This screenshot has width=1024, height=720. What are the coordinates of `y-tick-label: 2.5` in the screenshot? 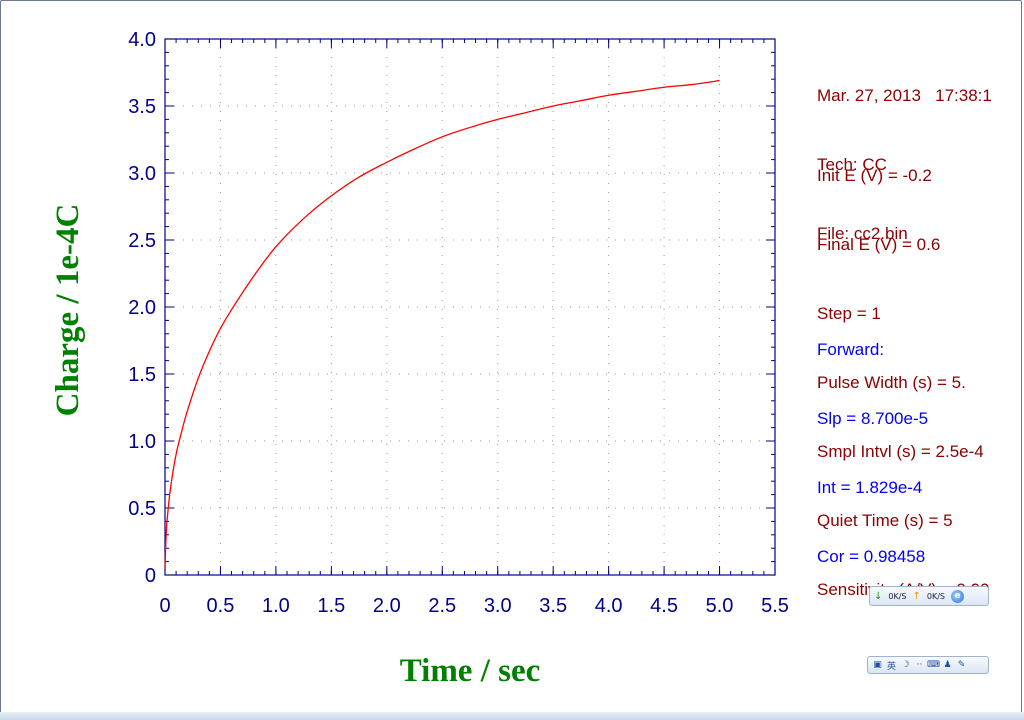 It's located at (142, 241).